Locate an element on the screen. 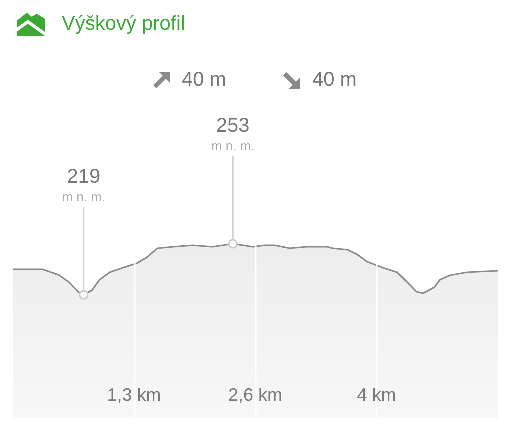 This screenshot has width=516, height=430. x-tick-label: 1,3 km is located at coordinates (134, 395).